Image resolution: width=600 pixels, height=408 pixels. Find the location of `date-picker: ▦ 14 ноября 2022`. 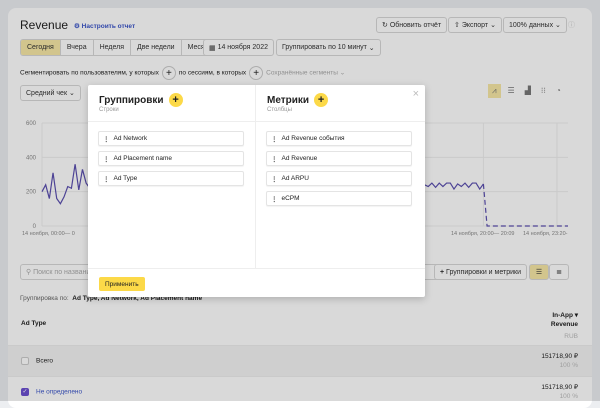

date-picker: ▦ 14 ноября 2022 is located at coordinates (238, 47).